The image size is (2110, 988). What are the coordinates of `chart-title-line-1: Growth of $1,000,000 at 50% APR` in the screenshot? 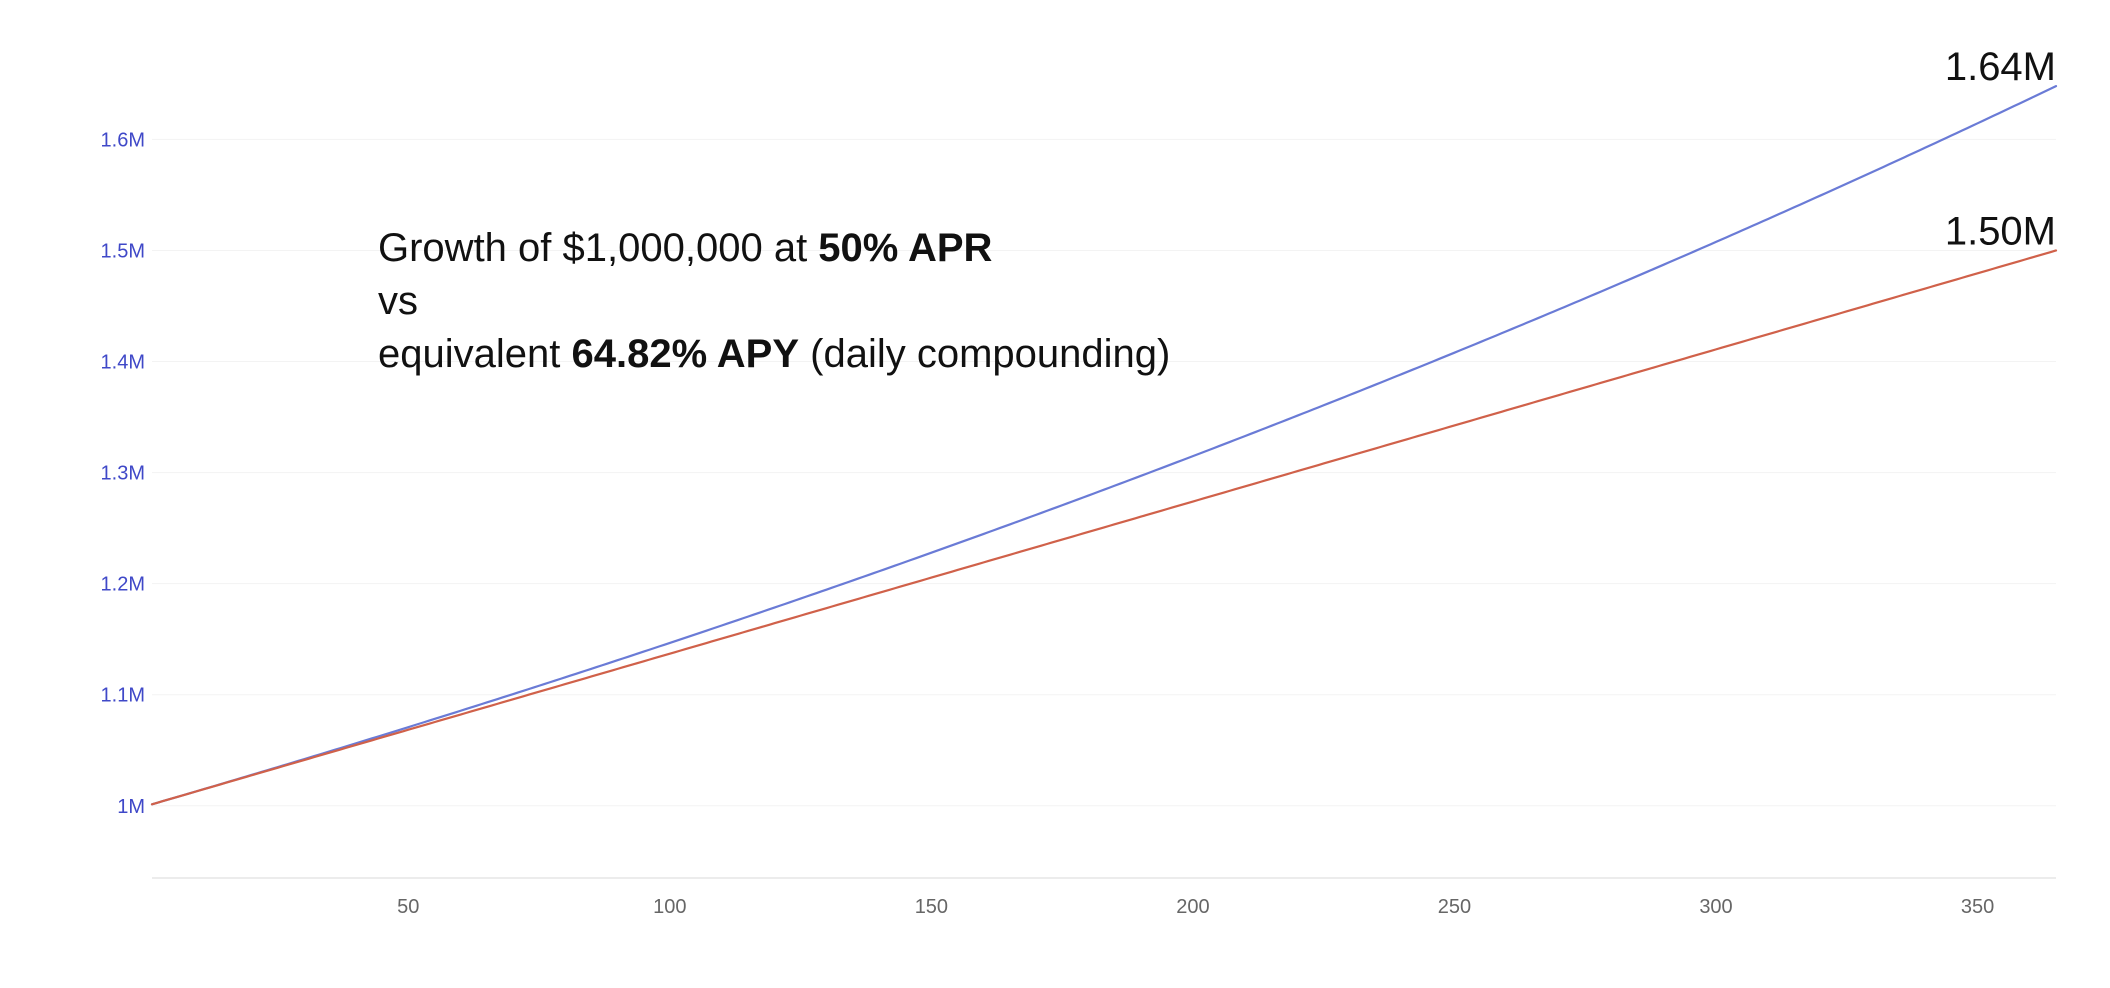 It's located at (774, 248).